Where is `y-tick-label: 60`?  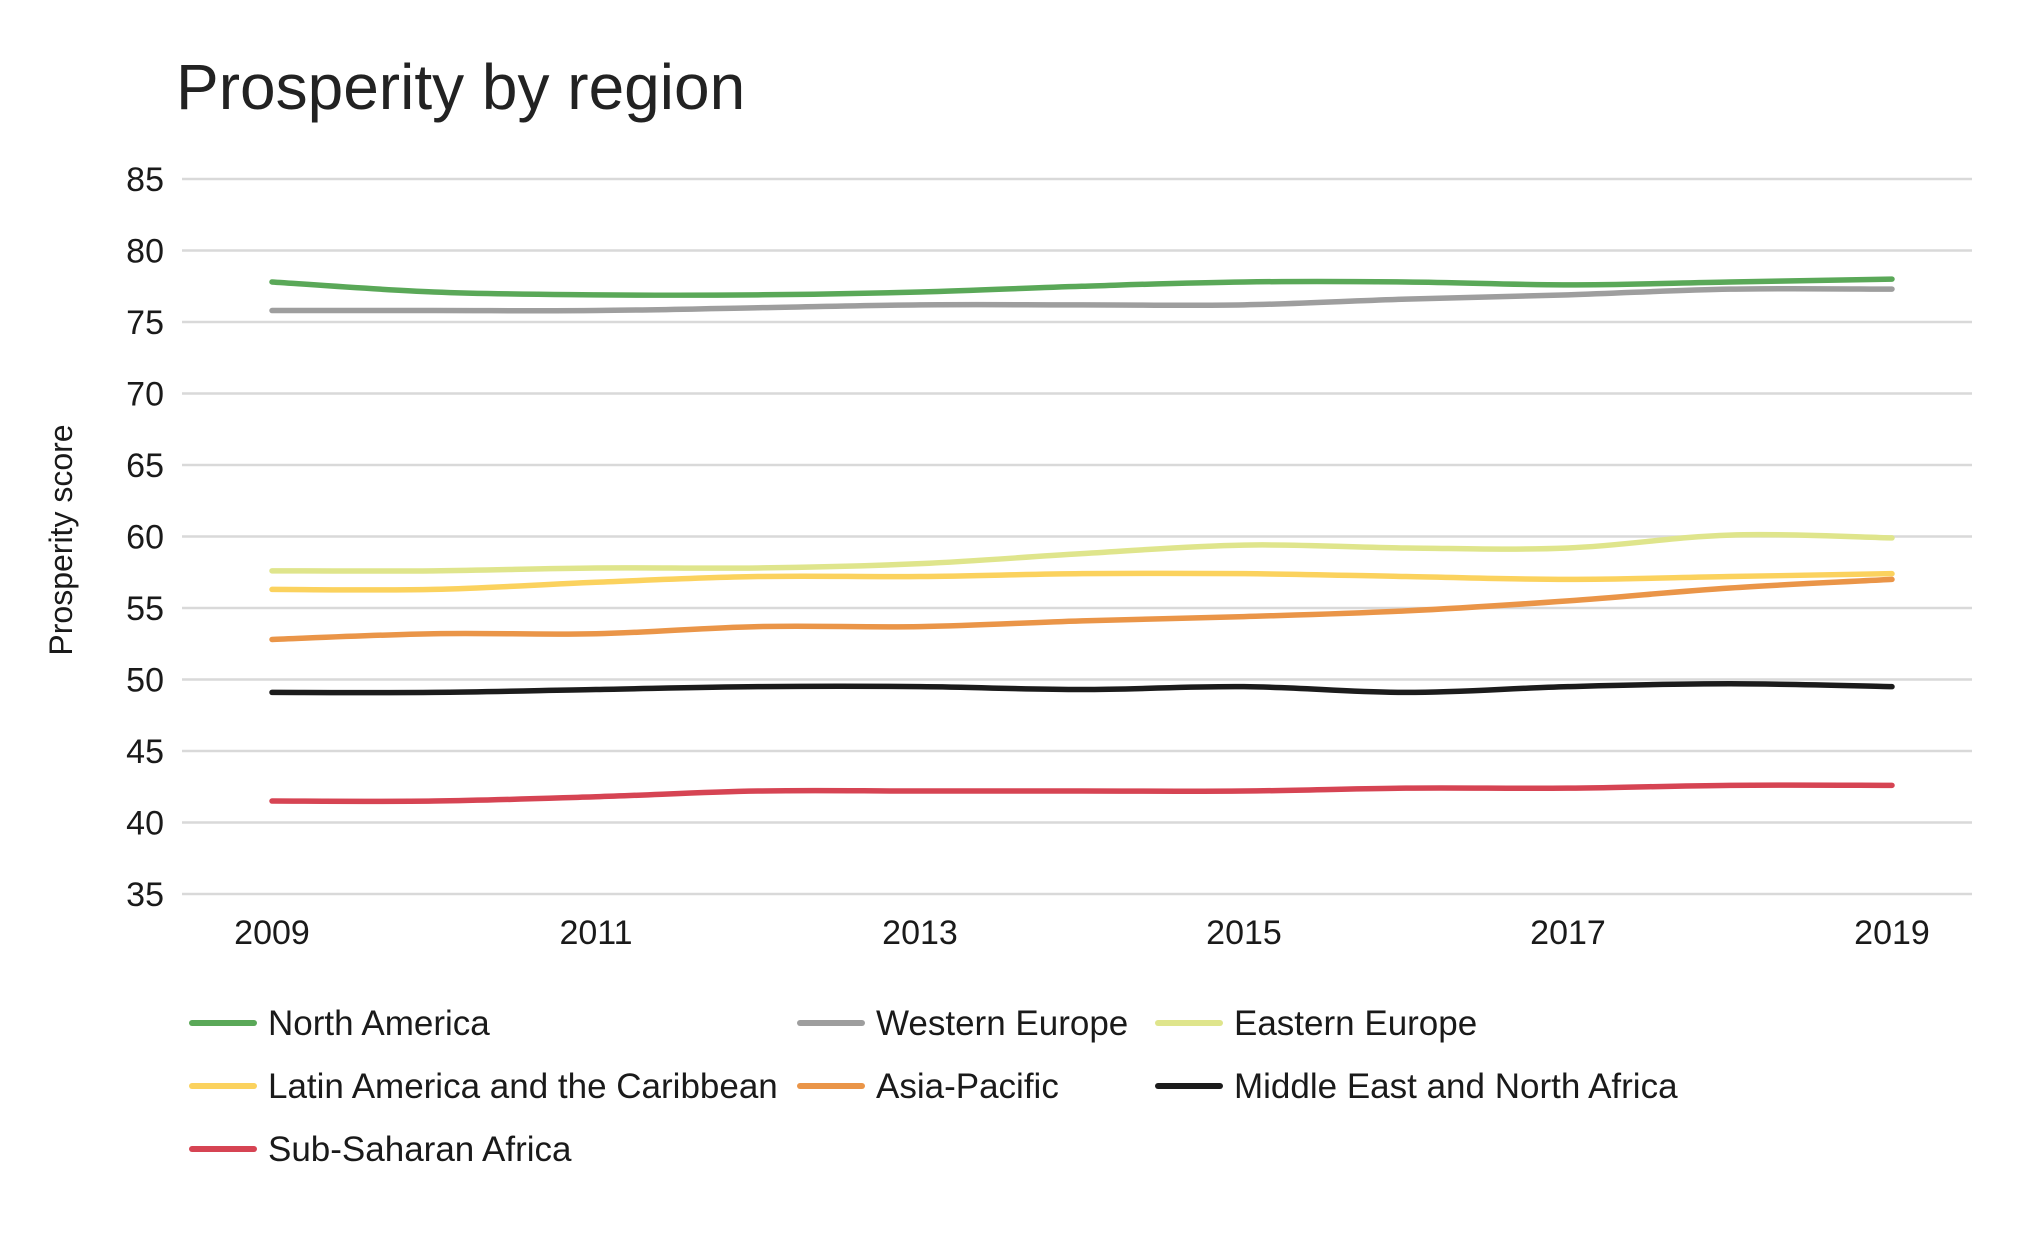
y-tick-label: 60 is located at coordinates (145, 538).